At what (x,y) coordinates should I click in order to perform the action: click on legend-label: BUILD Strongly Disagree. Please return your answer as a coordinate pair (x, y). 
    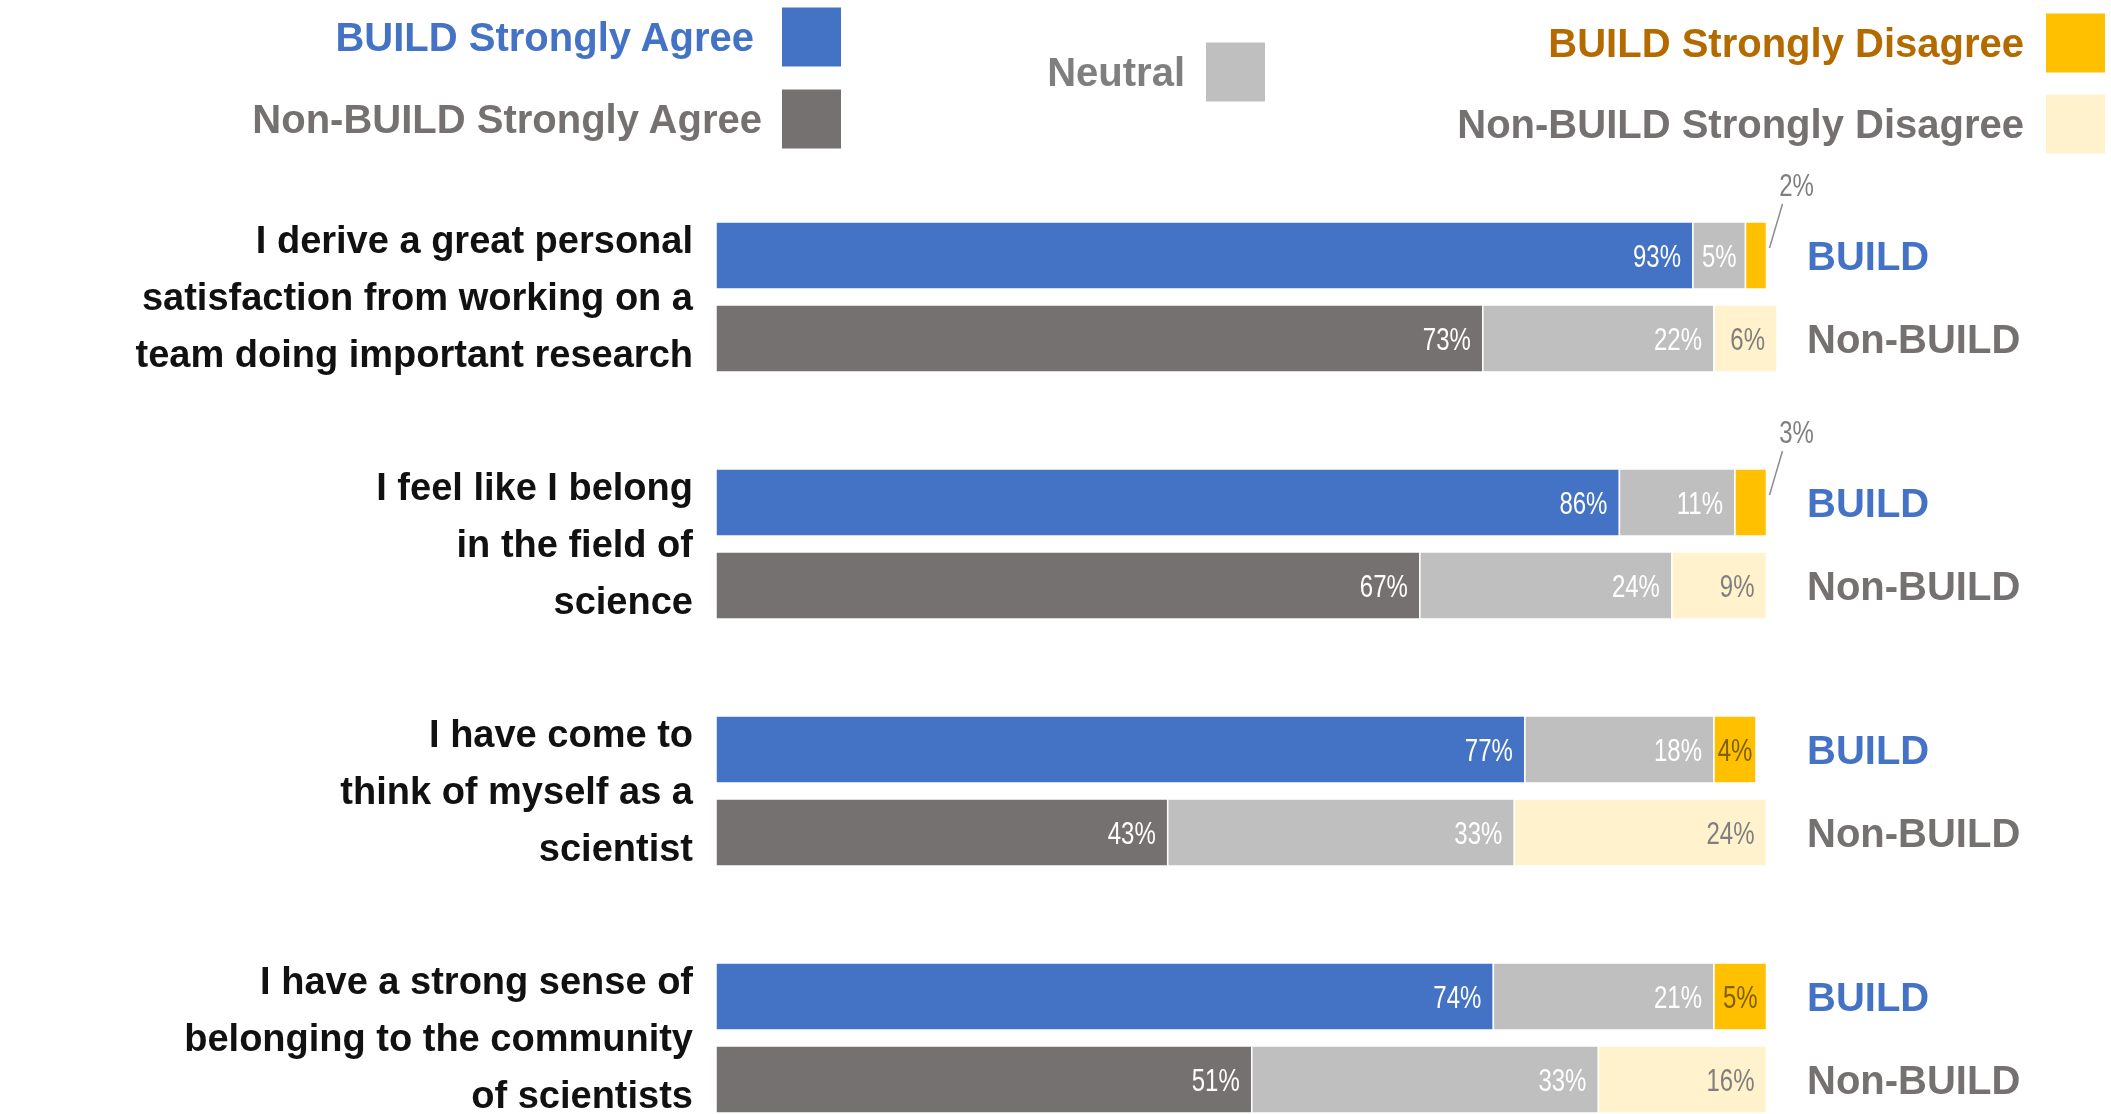
    Looking at the image, I should click on (1786, 43).